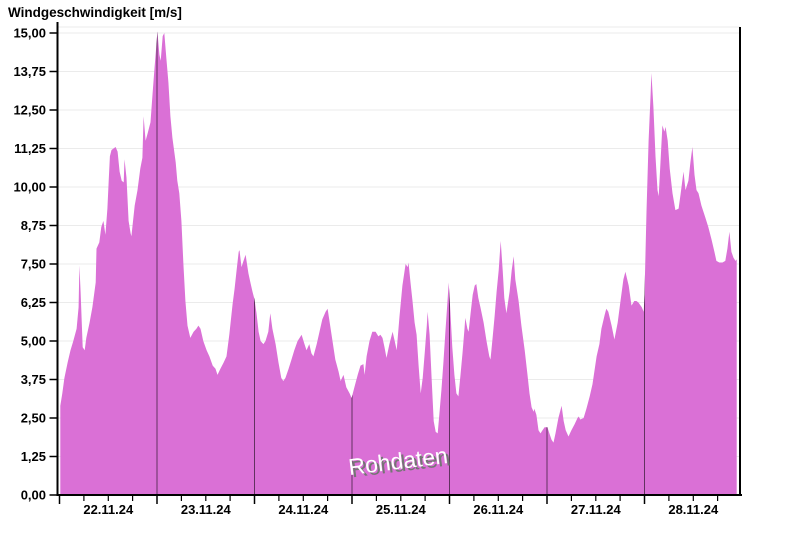  What do you see at coordinates (108, 509) in the screenshot?
I see `x-tick-label: 22.11.24` at bounding box center [108, 509].